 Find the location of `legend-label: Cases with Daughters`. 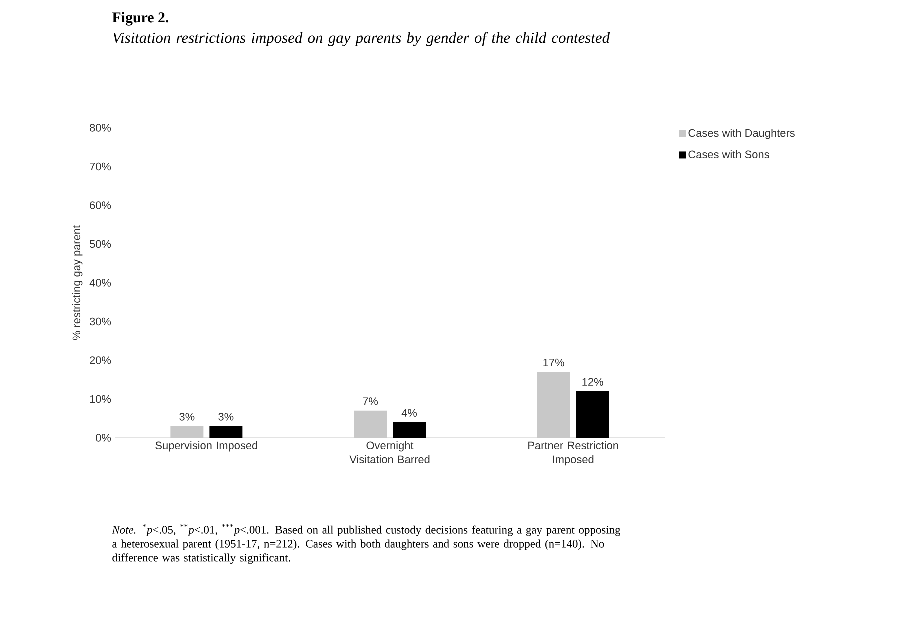

legend-label: Cases with Daughters is located at coordinates (741, 134).